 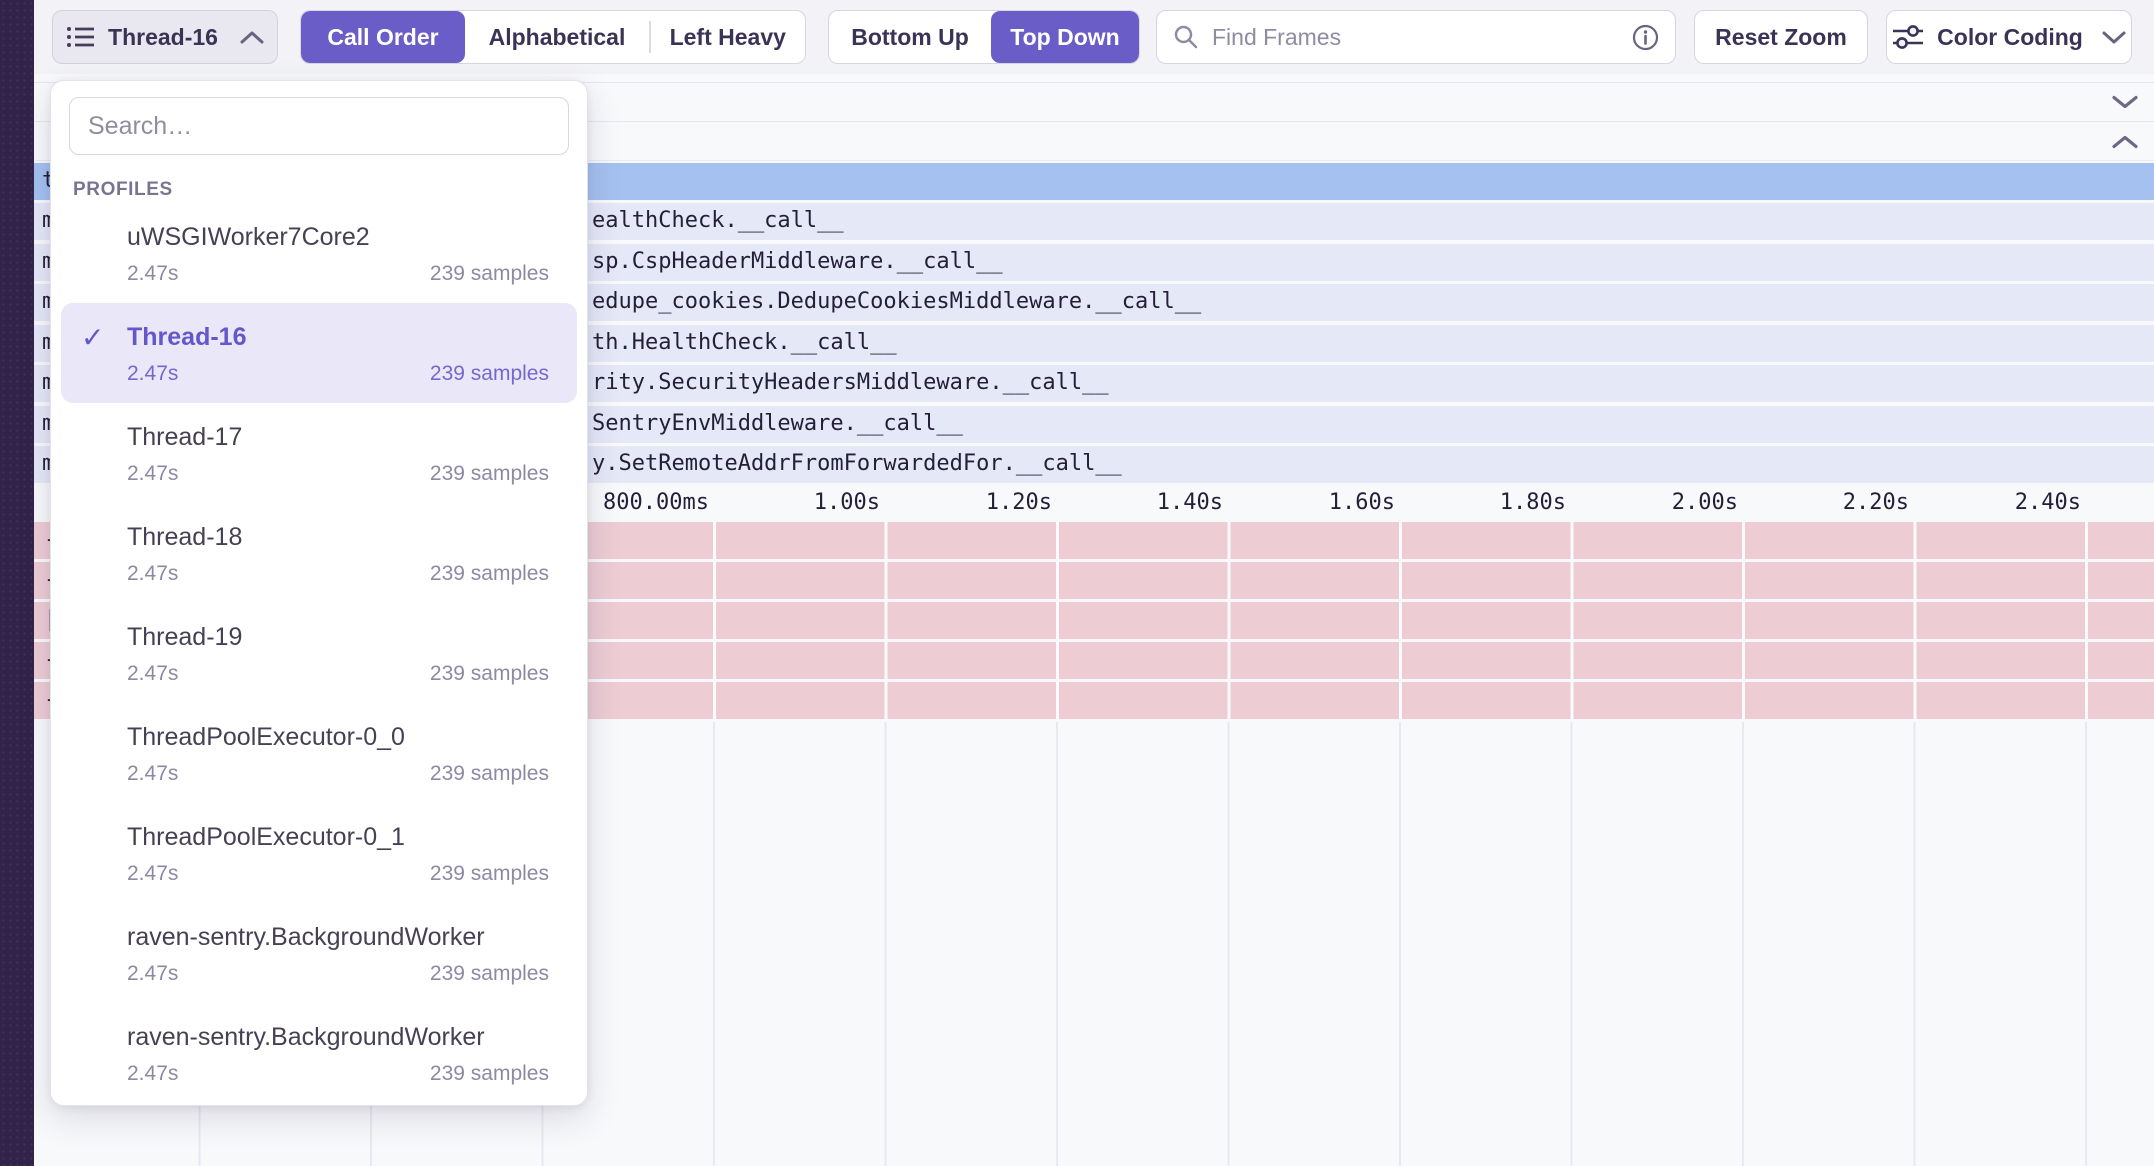 I want to click on thread-selector-label: Thread-16, so click(x=163, y=36).